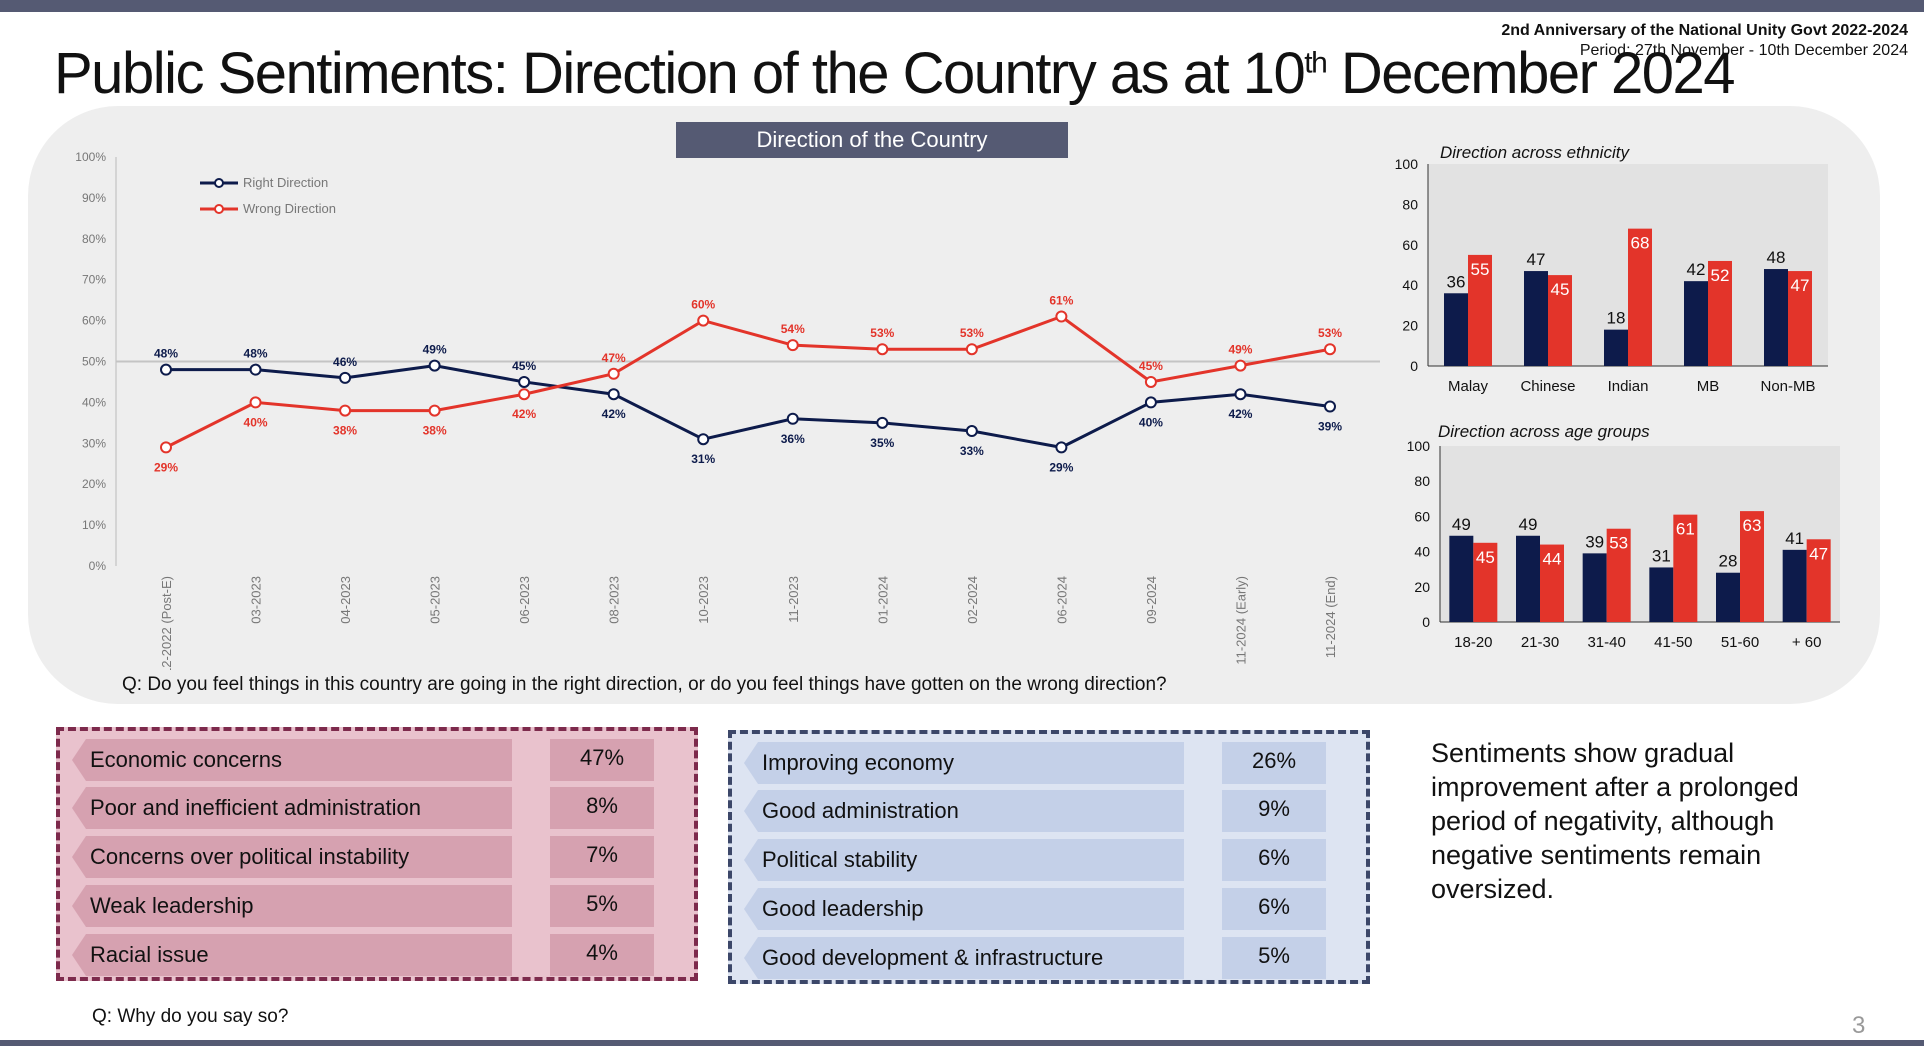 The height and width of the screenshot is (1046, 1924). What do you see at coordinates (1426, 622) in the screenshot?
I see `y-tick-label: 0` at bounding box center [1426, 622].